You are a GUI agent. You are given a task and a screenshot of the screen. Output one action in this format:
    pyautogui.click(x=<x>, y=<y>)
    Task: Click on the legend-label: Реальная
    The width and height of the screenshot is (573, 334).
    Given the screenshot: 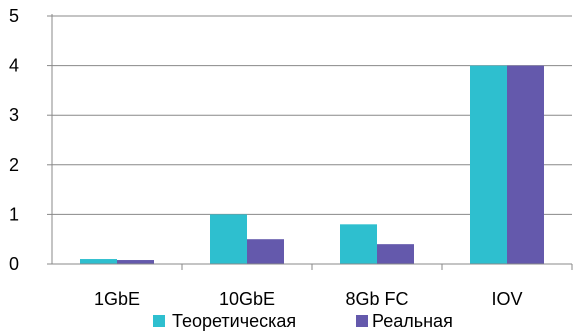 What is the action you would take?
    pyautogui.click(x=412, y=321)
    